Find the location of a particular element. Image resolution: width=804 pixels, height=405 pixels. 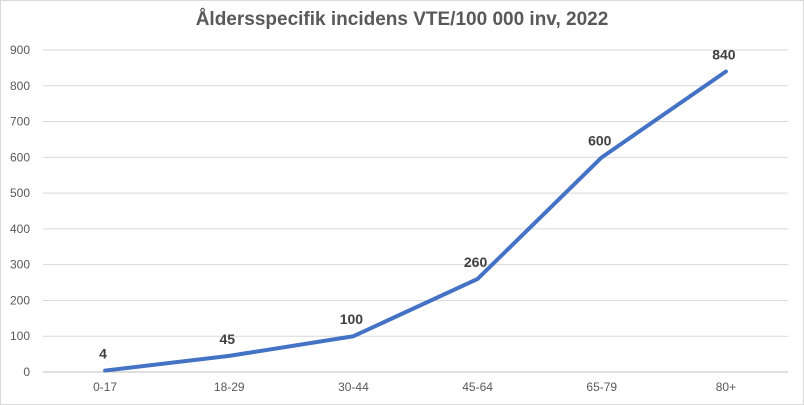

y-tick-label: 900 is located at coordinates (20, 50).